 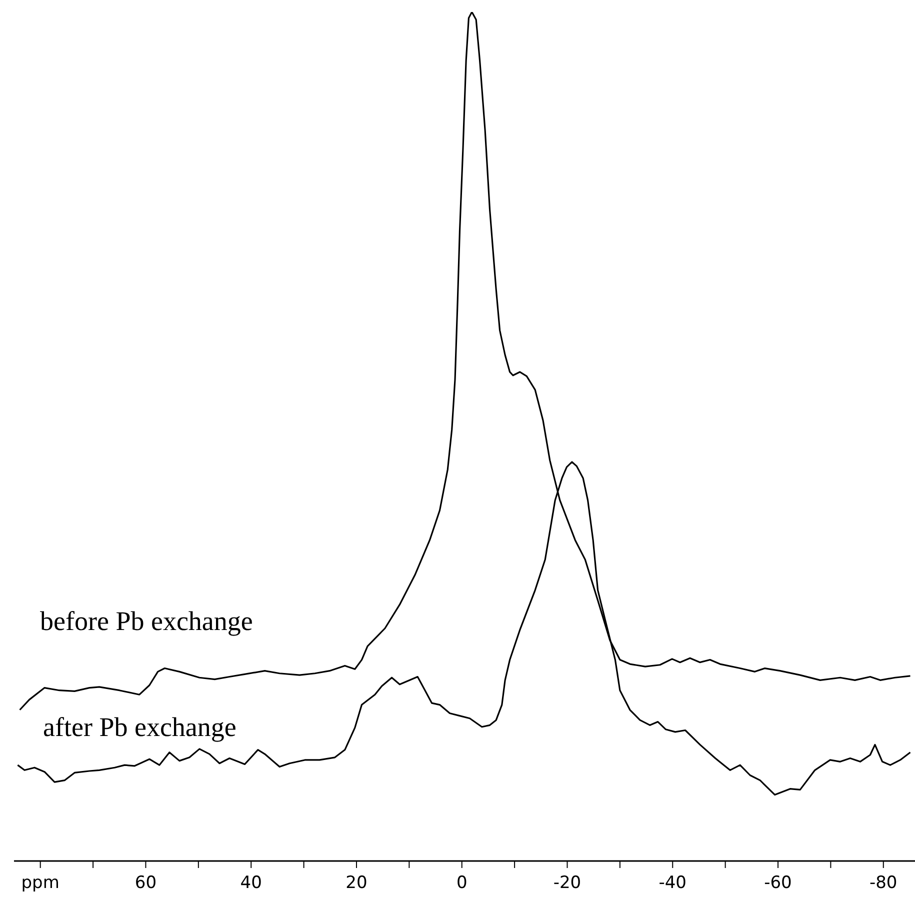 I want to click on series-label: after Pb exchange, so click(x=139, y=727).